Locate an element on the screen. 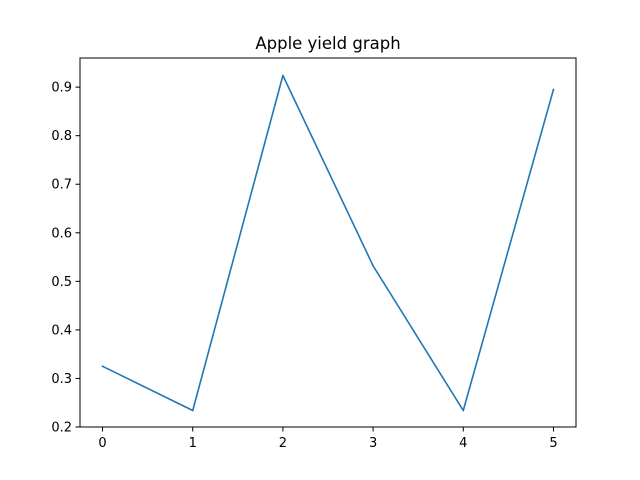 Image resolution: width=640 pixels, height=480 pixels. x-axis: 0 1 2 3 4 5 is located at coordinates (328, 439).